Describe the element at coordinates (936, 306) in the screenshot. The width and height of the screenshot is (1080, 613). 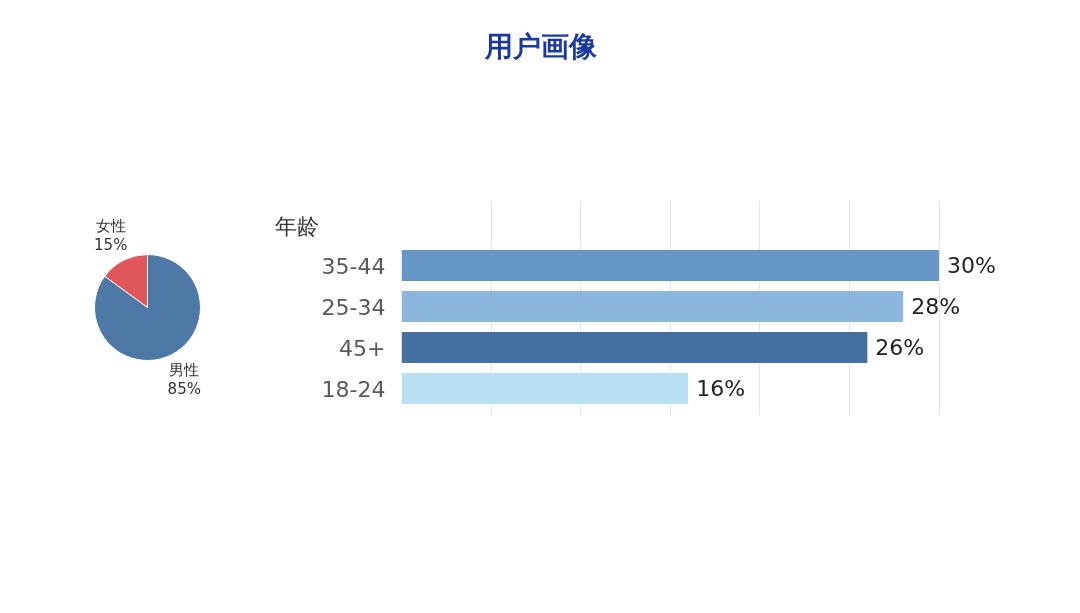
I see `data-label: 28%` at that location.